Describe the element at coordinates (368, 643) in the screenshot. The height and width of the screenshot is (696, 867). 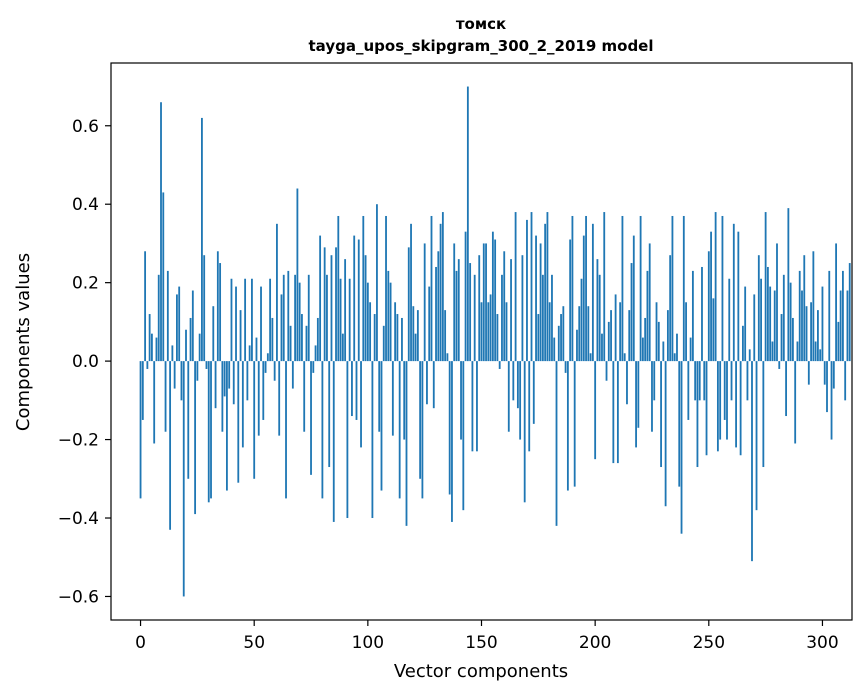
I see `x-tick-label: 100` at that location.